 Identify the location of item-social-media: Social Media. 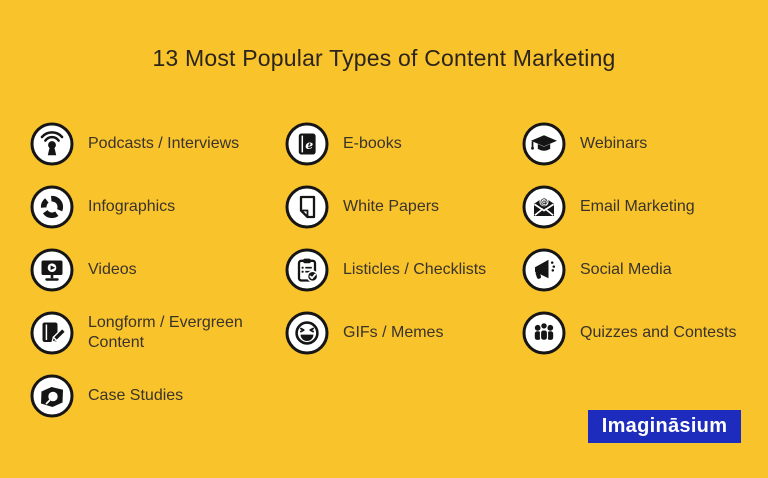
(597, 270).